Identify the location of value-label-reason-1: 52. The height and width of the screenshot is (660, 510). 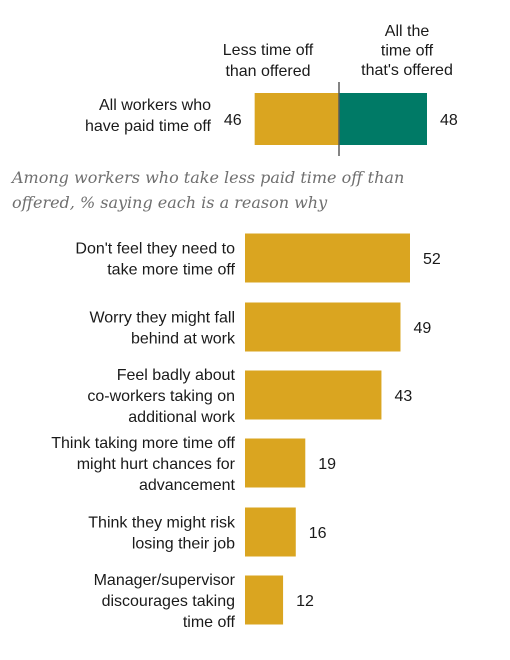
(432, 259).